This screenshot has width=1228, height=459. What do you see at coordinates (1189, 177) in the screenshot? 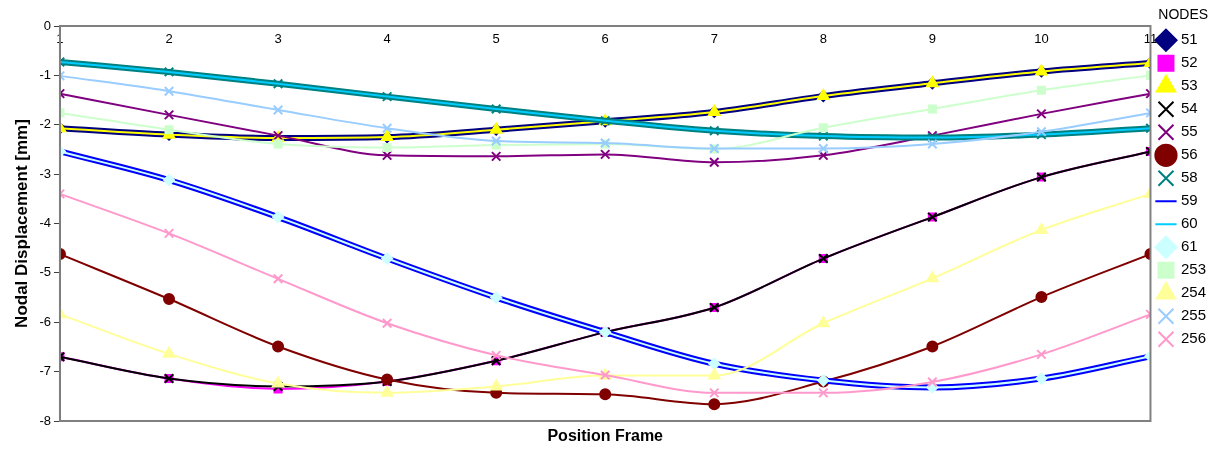
I see `legend-label: 58` at bounding box center [1189, 177].